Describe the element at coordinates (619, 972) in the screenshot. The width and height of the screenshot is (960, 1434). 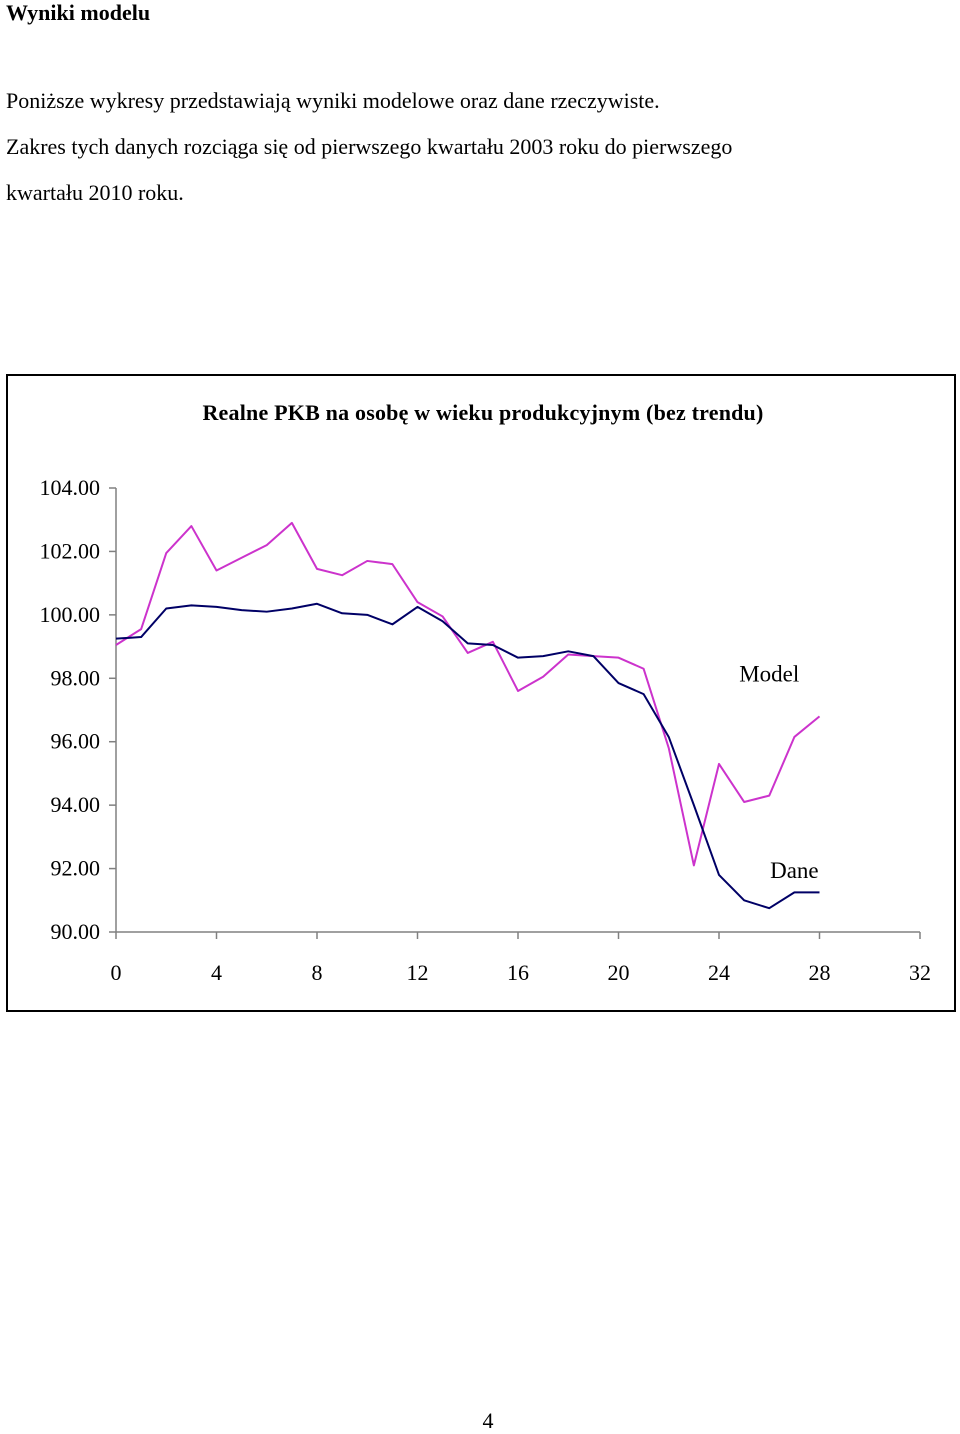
I see `x-tick-label: 20` at that location.